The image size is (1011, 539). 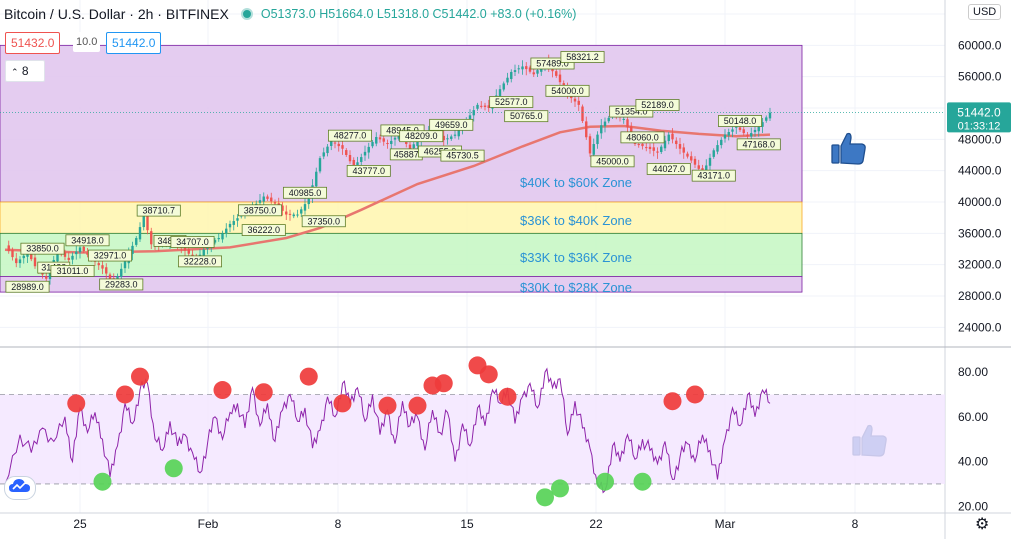 What do you see at coordinates (973, 462) in the screenshot?
I see `rsi-tick-label: 40.00` at bounding box center [973, 462].